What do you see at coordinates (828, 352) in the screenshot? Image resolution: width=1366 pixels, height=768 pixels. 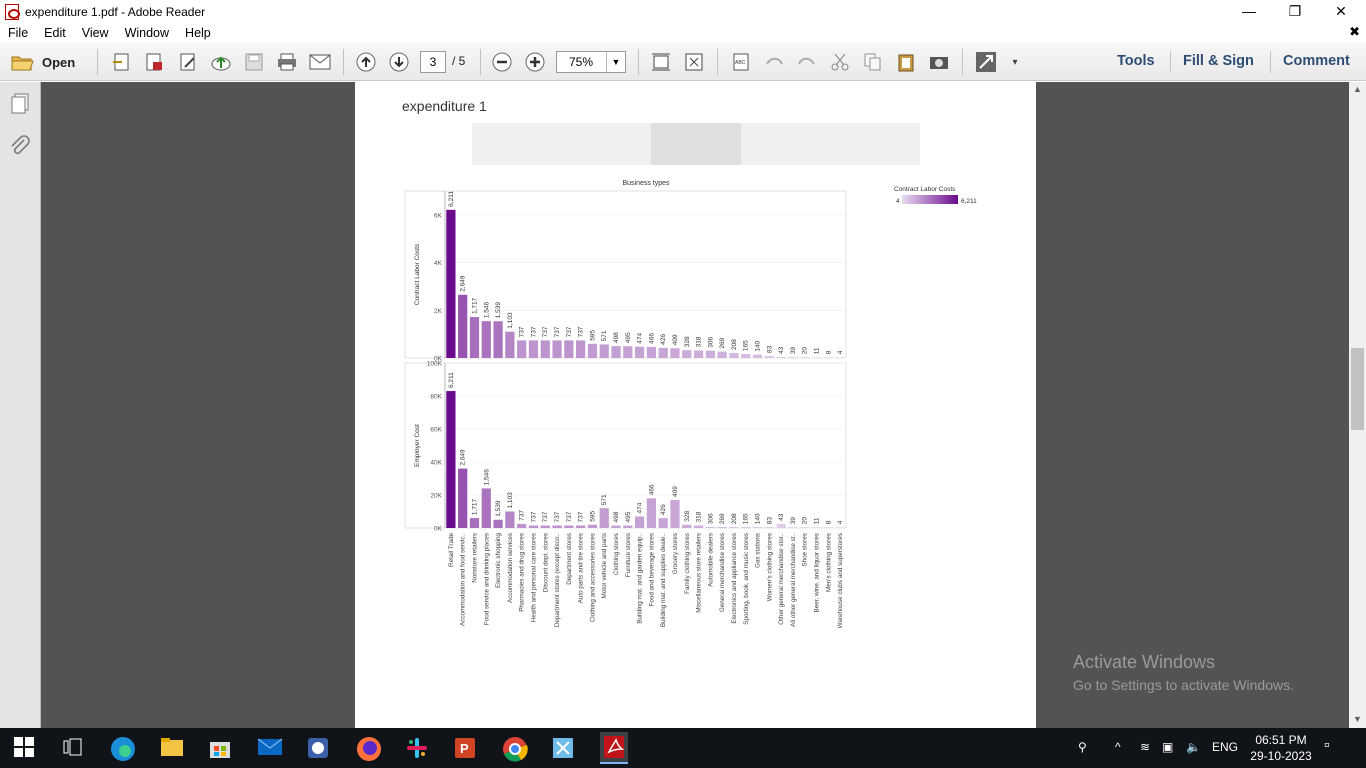 I see `data-label-0-32: 8` at bounding box center [828, 352].